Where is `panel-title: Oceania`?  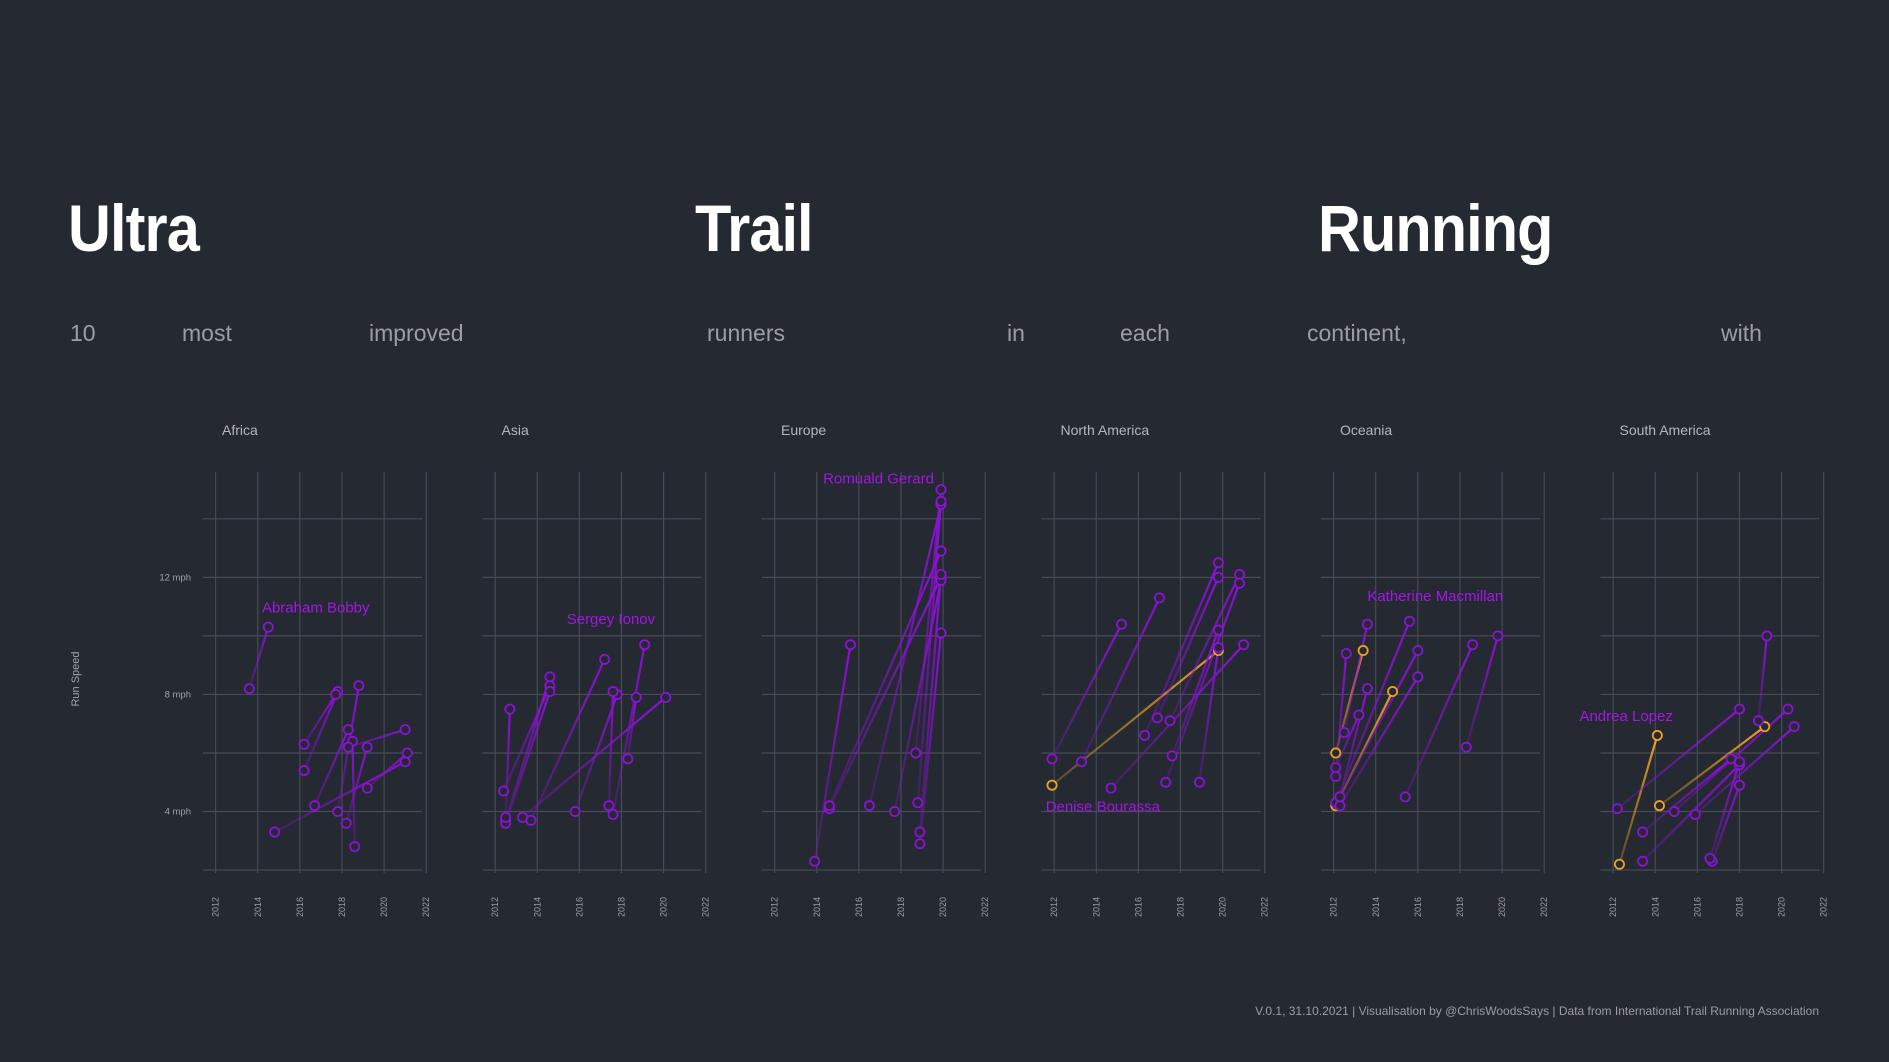 panel-title: Oceania is located at coordinates (1366, 430).